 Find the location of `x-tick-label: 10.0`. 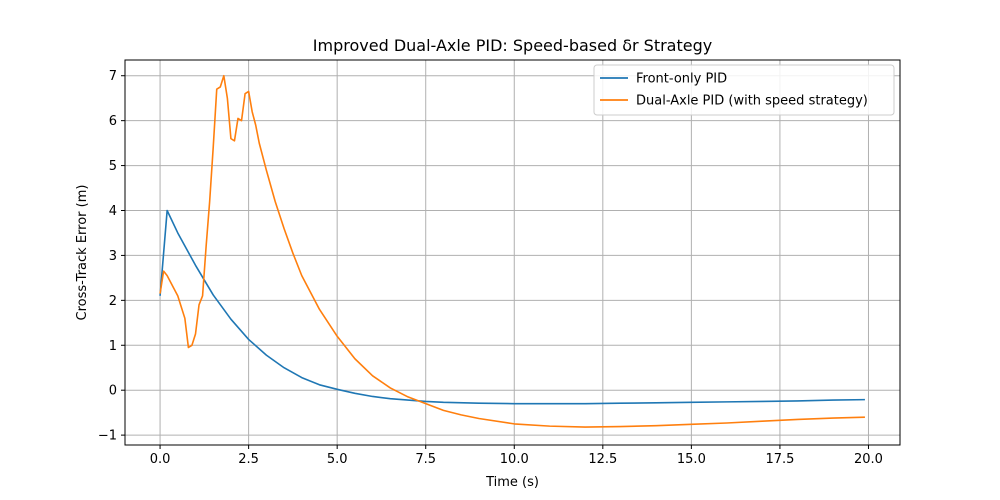

x-tick-label: 10.0 is located at coordinates (514, 459).